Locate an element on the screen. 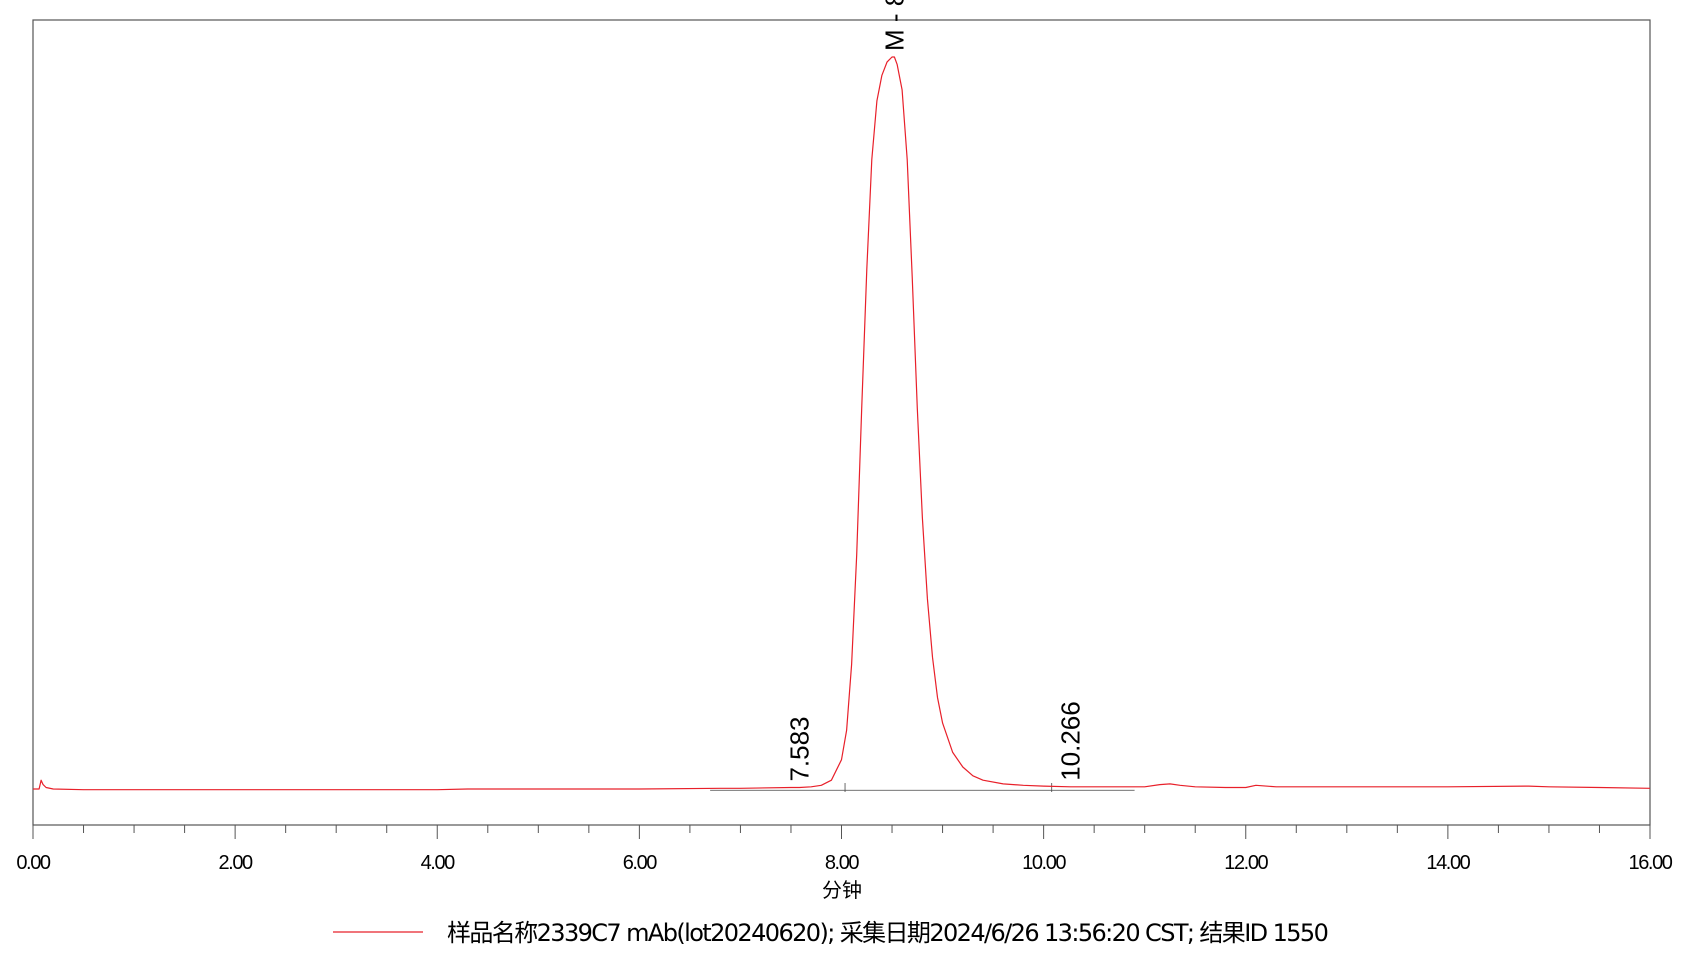 Image resolution: width=1692 pixels, height=964 pixels. x-axis: 0.00 2.00 4.00 6.00 8.00 10.00 12.00 14.00 16.00 is located at coordinates (845, 849).